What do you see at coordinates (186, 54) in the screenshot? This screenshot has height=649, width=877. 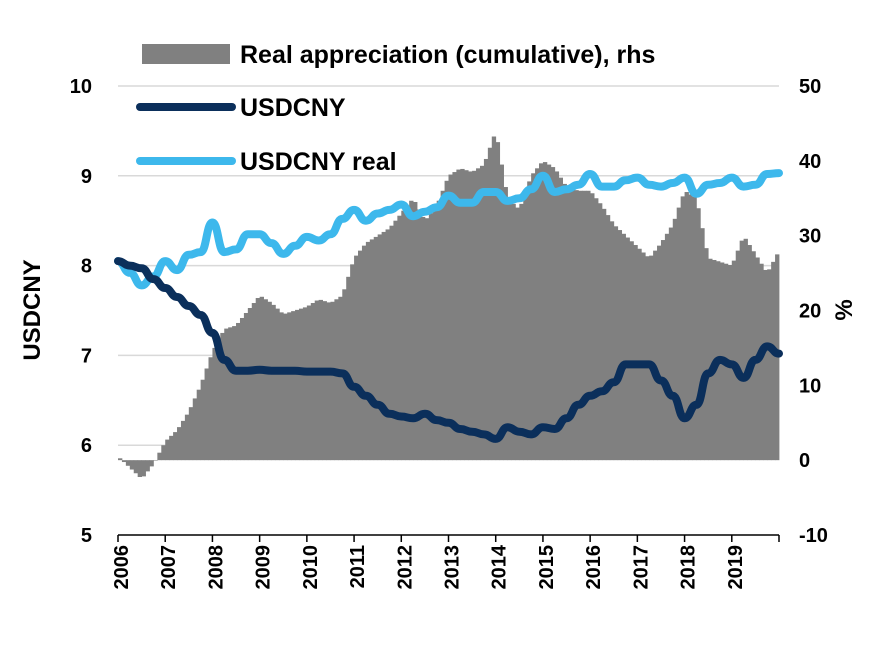 I see `legend-swatch-bars` at bounding box center [186, 54].